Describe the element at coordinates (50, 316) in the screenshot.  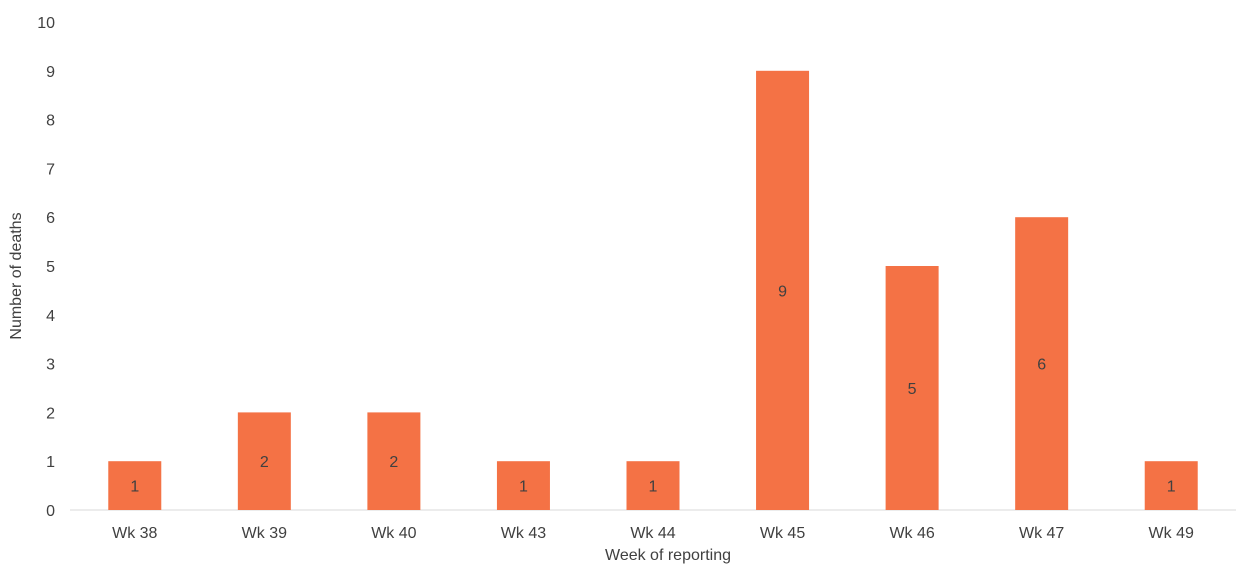
I see `y-tick-label: 4` at that location.